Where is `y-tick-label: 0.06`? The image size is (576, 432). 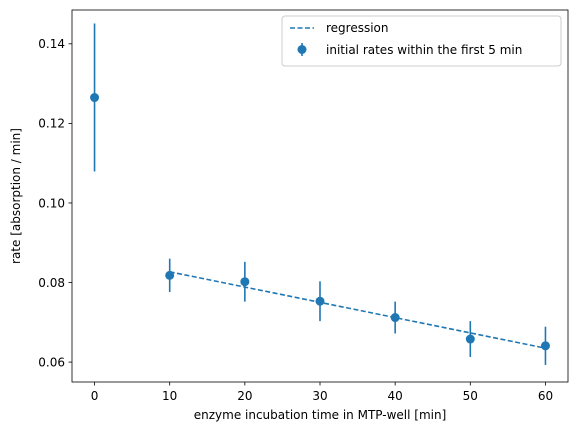 y-tick-label: 0.06 is located at coordinates (51, 362).